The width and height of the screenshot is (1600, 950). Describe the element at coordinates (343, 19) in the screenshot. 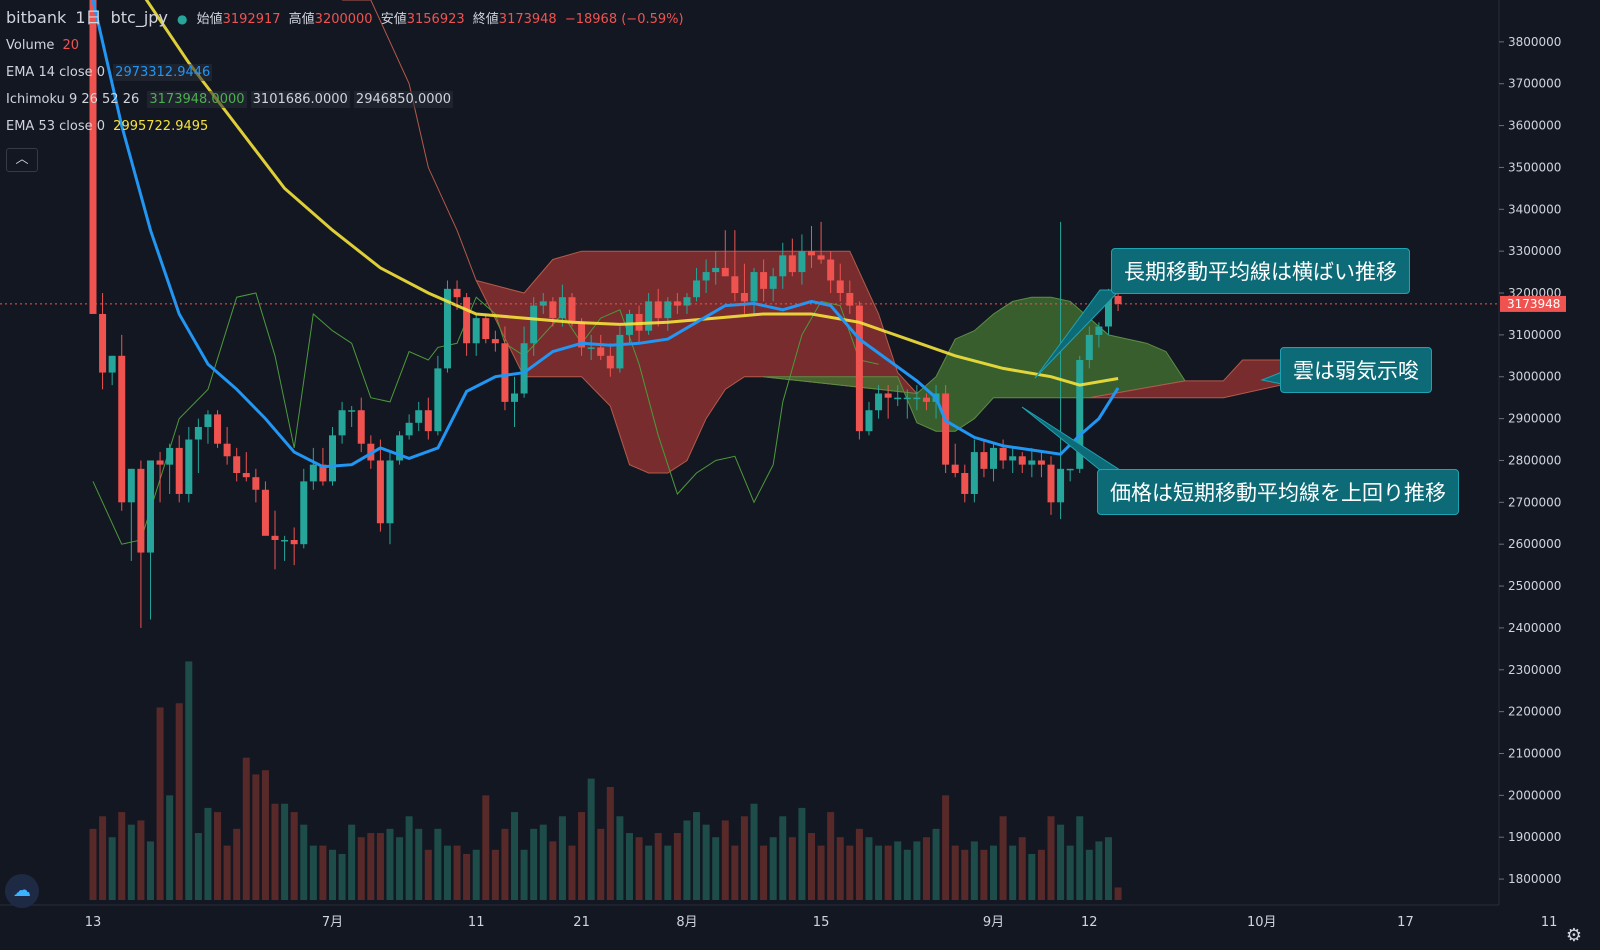

I see `high-value: 3200000` at that location.